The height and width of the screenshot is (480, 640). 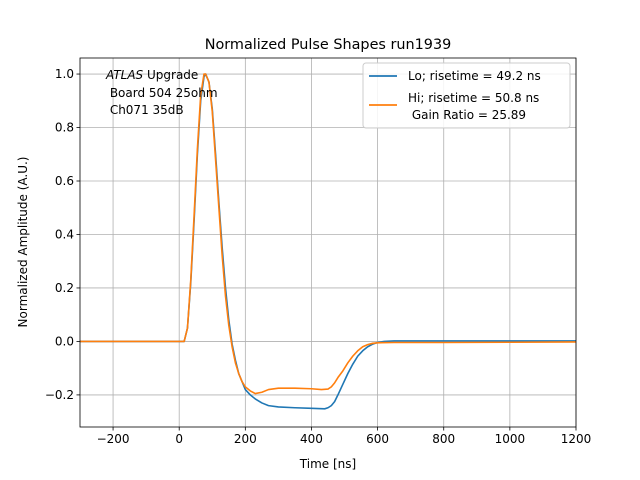 What do you see at coordinates (467, 115) in the screenshot?
I see `legend-label-gain-ratio: Gain Ratio = 25.89` at bounding box center [467, 115].